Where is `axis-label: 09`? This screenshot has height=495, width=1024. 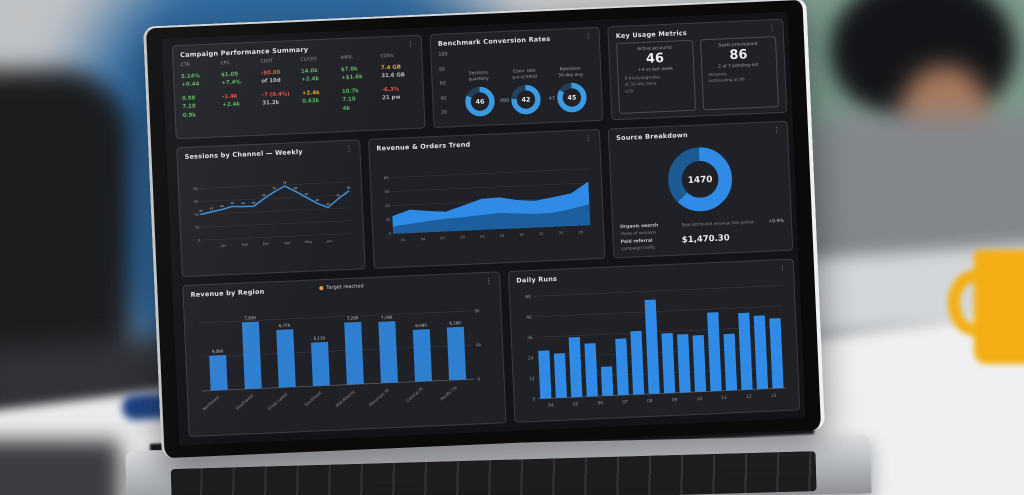
axis-label: 09 is located at coordinates (675, 400).